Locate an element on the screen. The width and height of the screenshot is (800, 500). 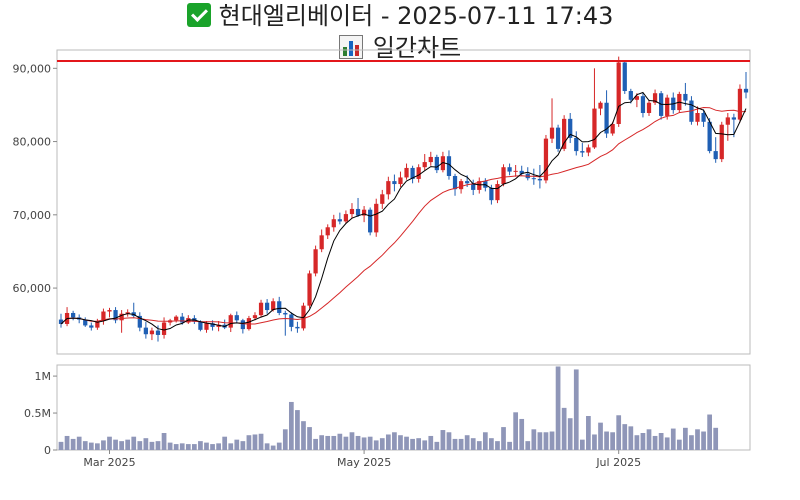
subtitle-text: 일간차트 is located at coordinates (417, 48).